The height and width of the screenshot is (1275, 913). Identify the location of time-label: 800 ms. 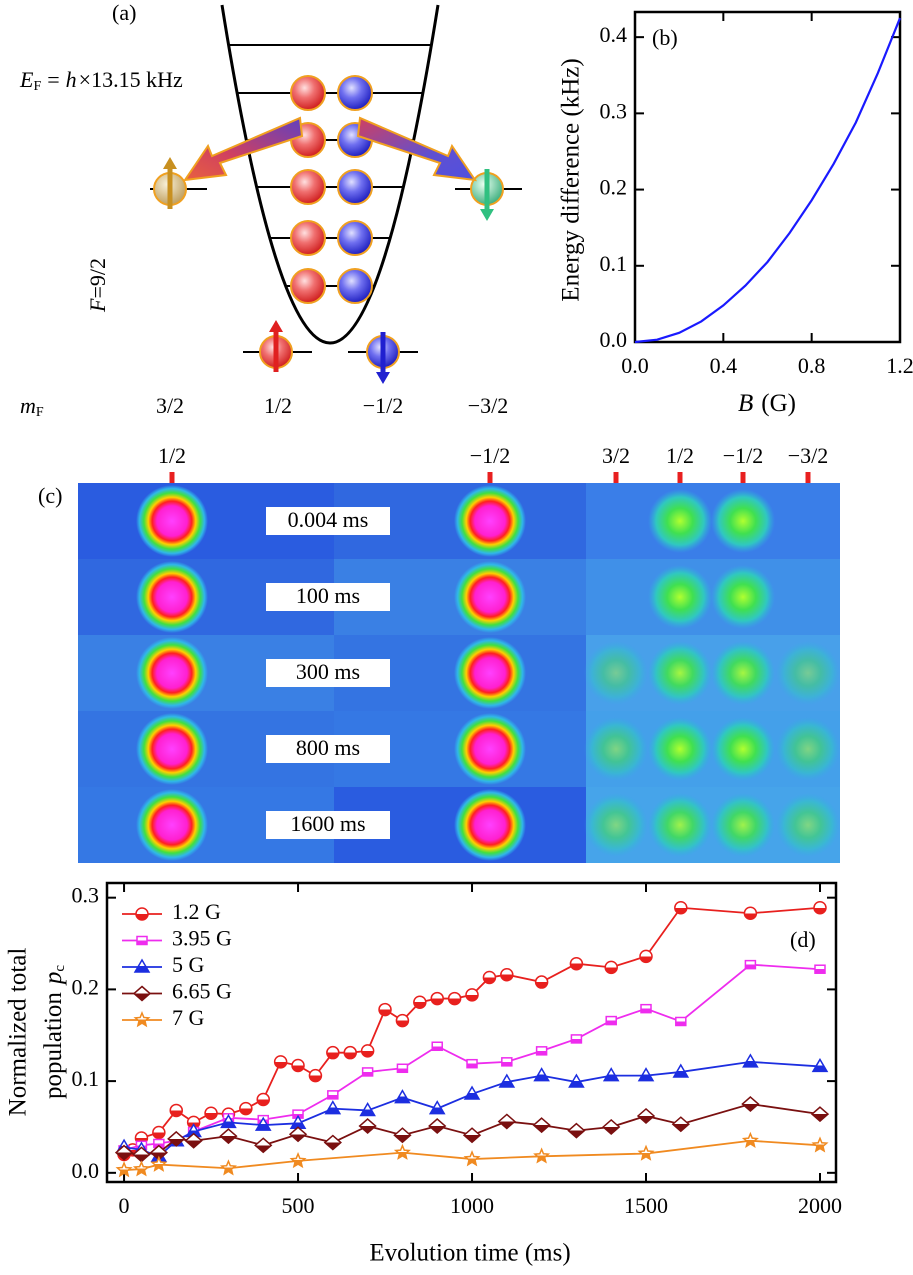
(328, 747).